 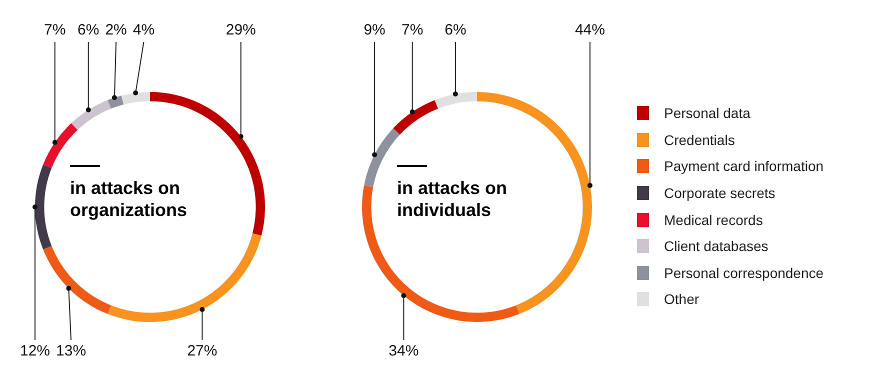 What do you see at coordinates (744, 272) in the screenshot?
I see `legend-label: Personal correspondence` at bounding box center [744, 272].